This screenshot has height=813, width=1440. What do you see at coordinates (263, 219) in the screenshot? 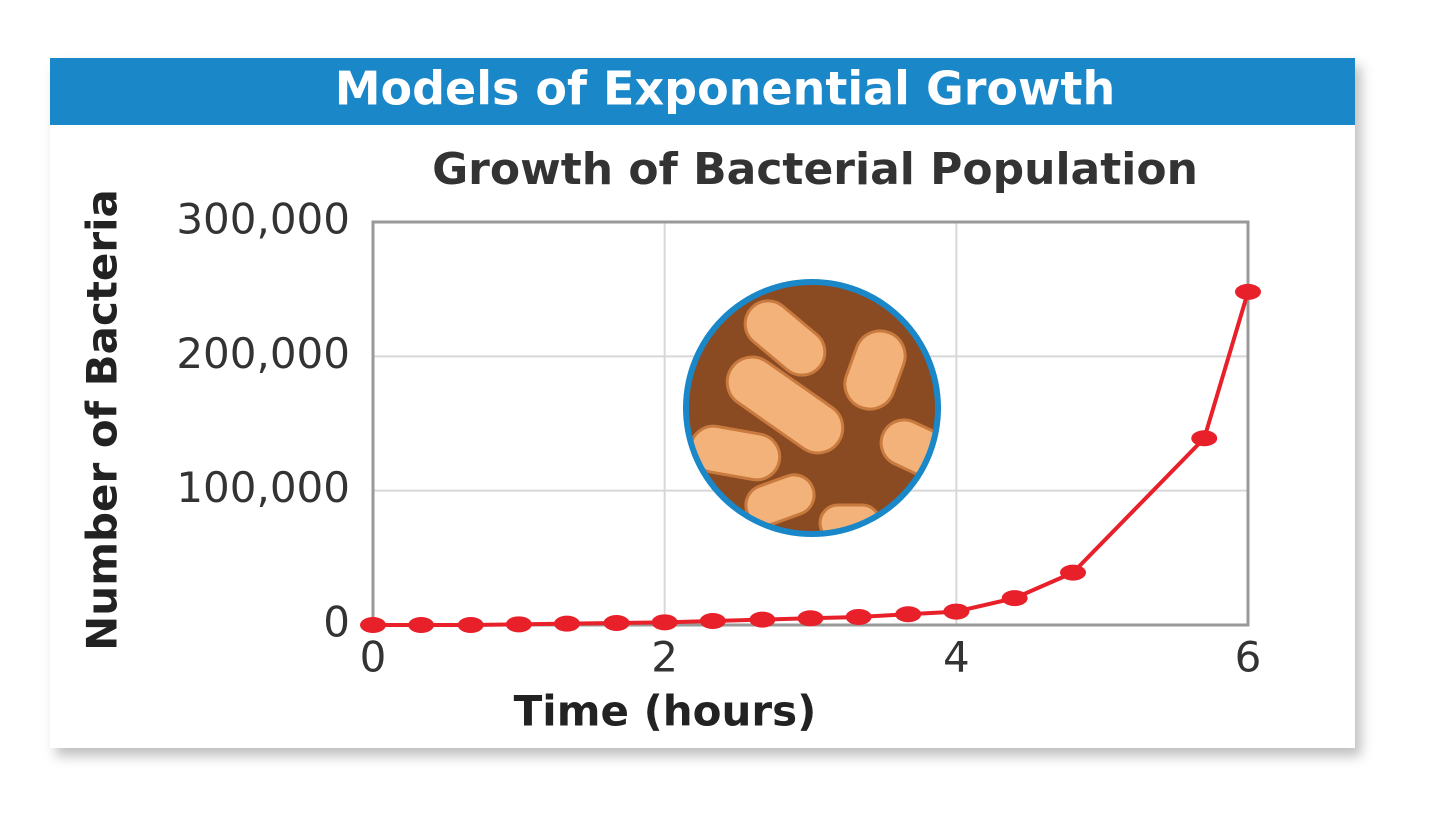
I see `y-tick-label: 300,000` at bounding box center [263, 219].